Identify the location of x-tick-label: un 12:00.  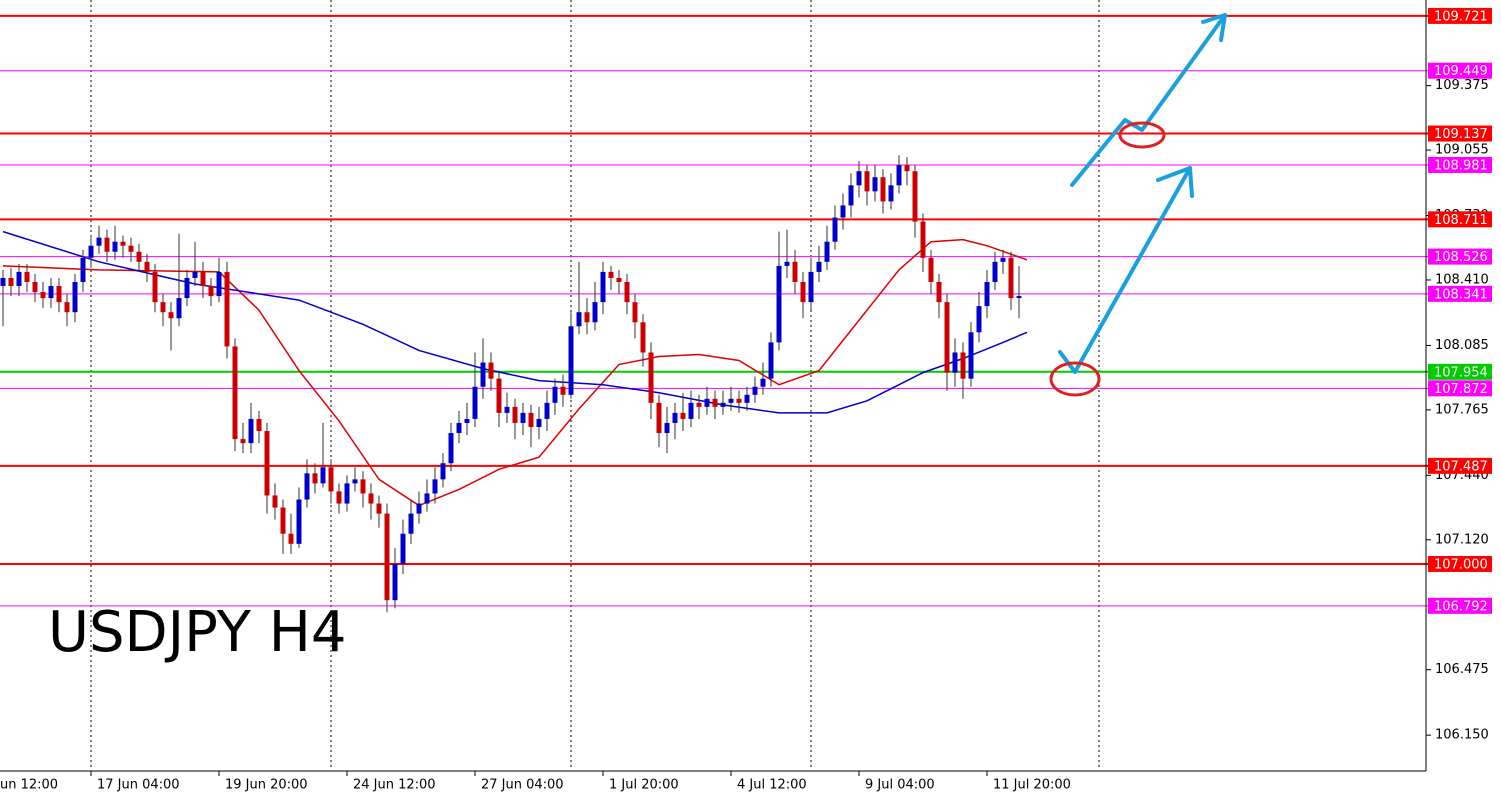
(29, 785).